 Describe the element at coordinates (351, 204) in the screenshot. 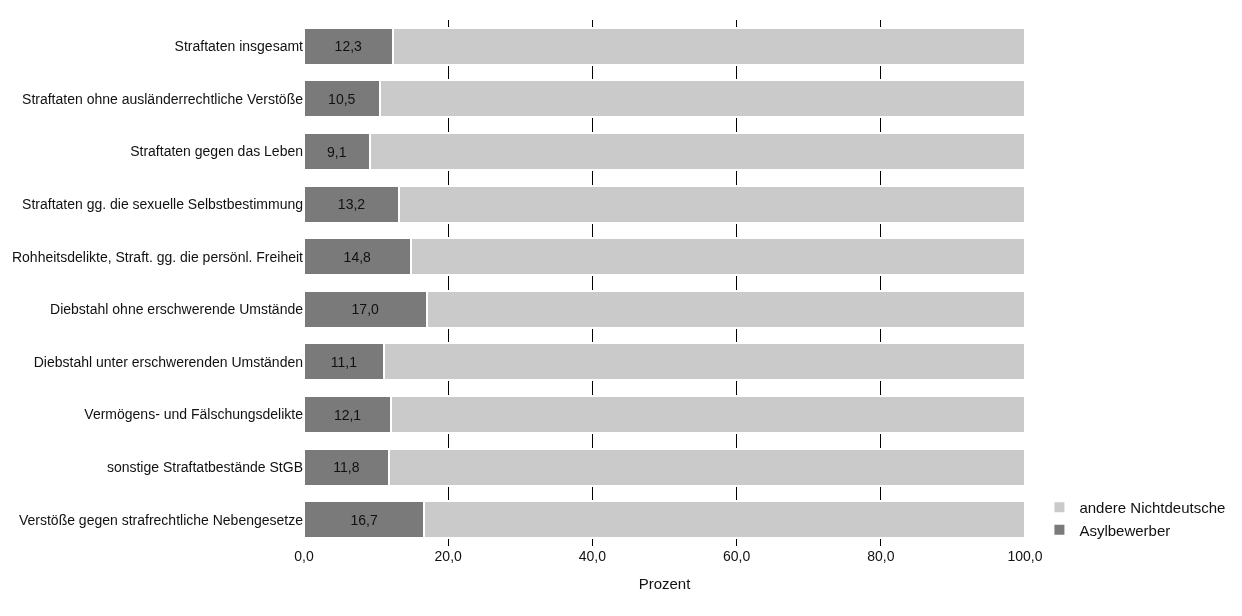

I see `data-label: 13,2` at that location.